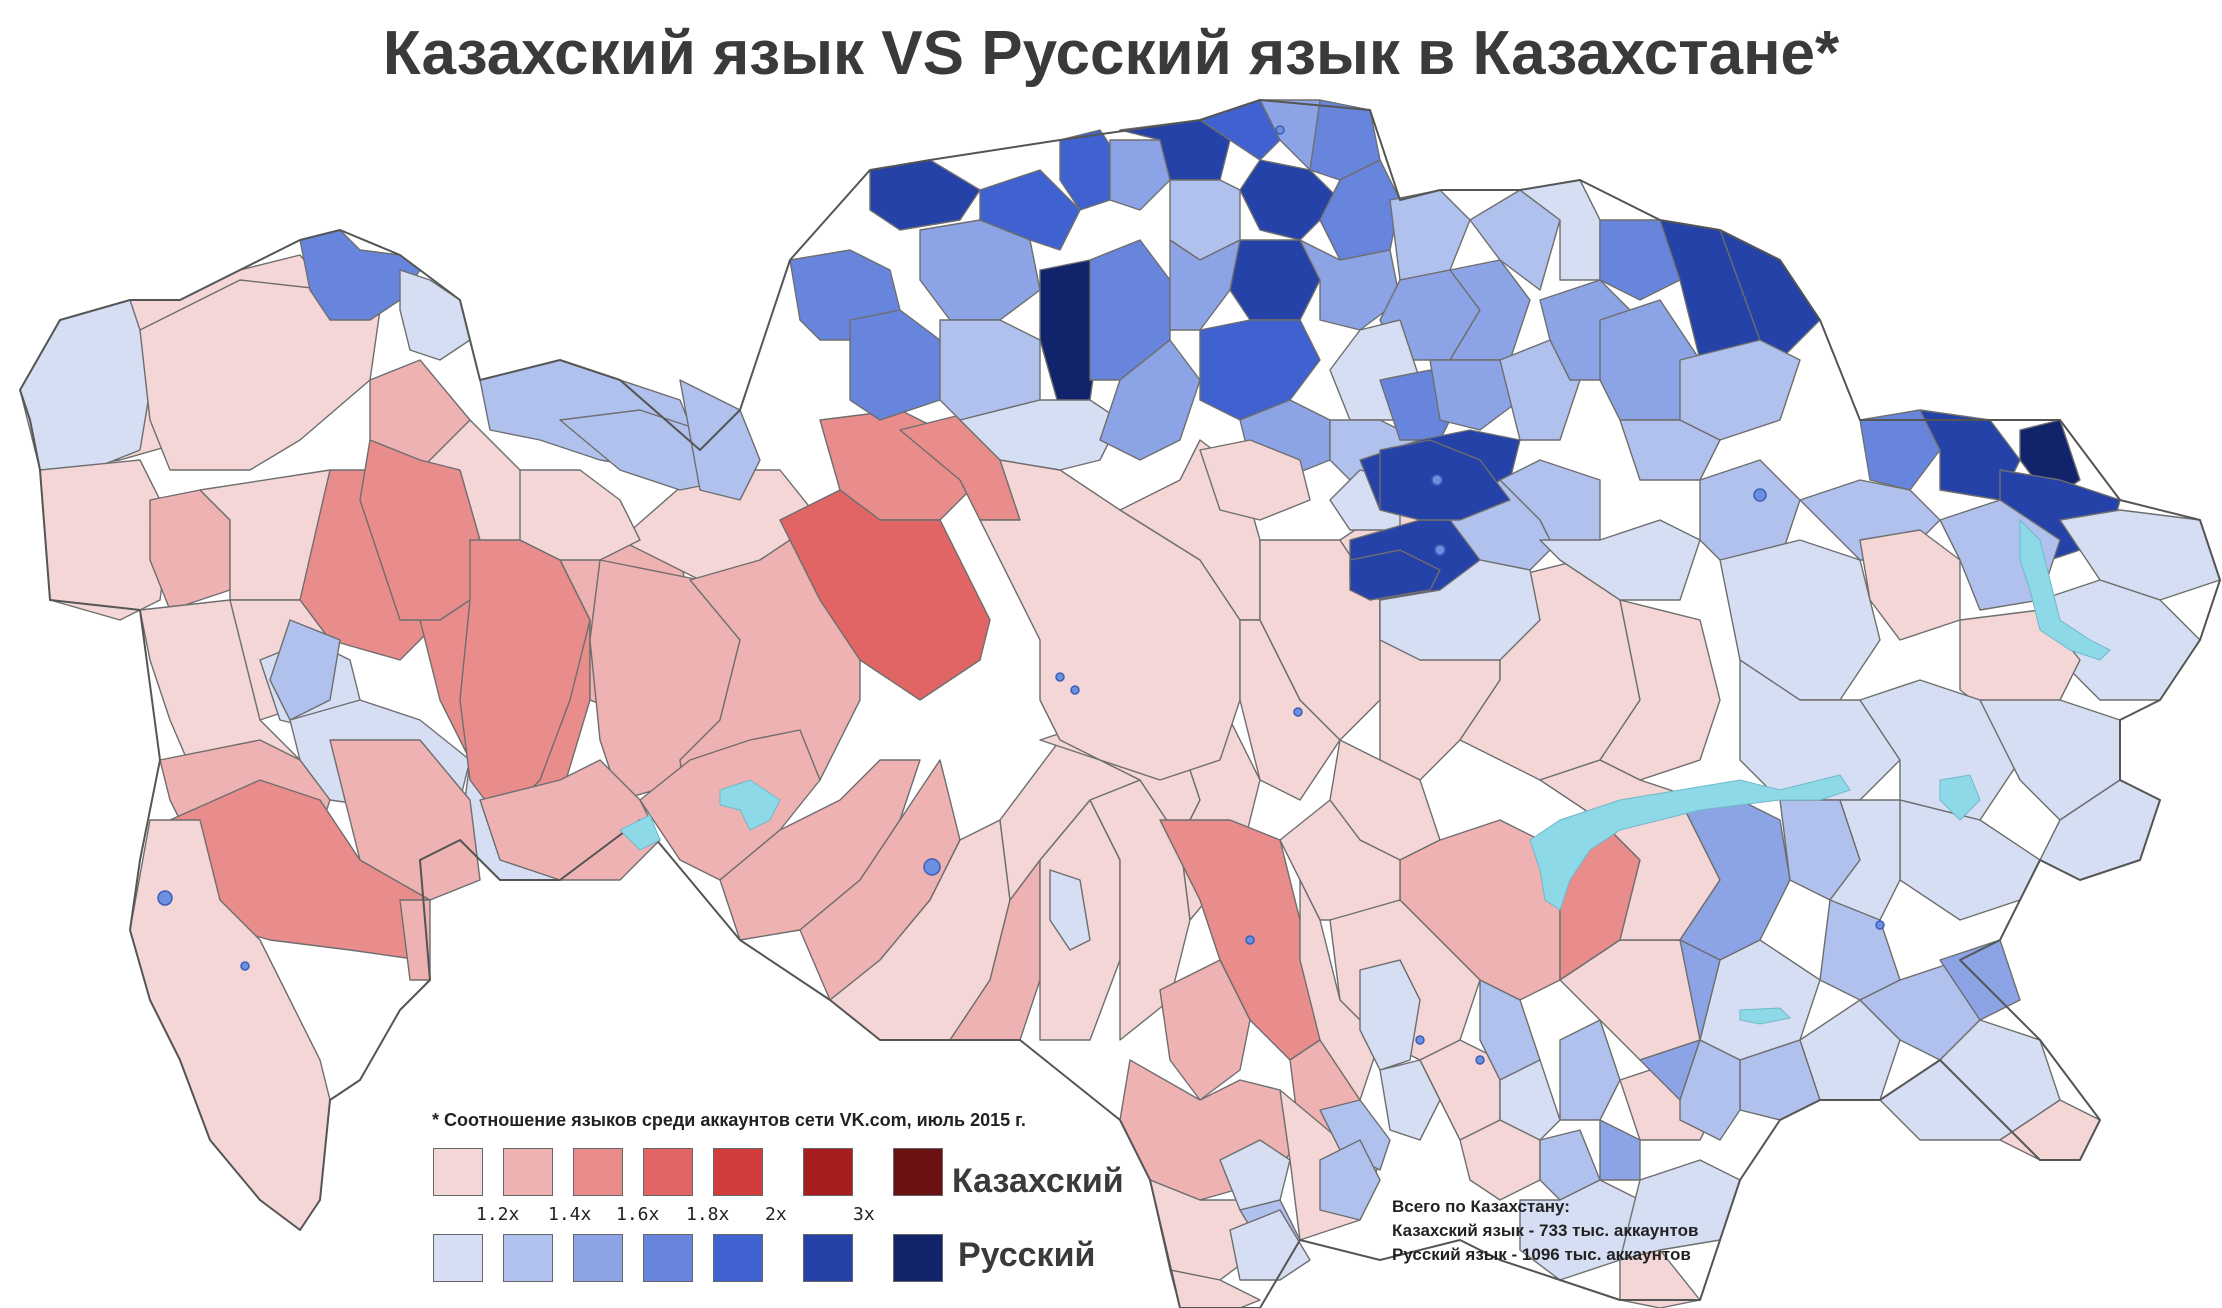  Describe the element at coordinates (1070, 910) in the screenshot. I see `region-kyz-russian` at that location.